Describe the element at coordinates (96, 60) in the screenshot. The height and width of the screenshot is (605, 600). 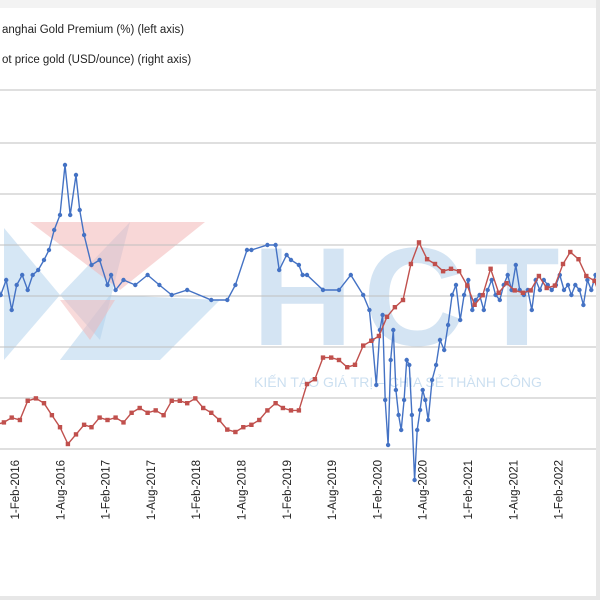
I see `legend-label: ot price gold (USD/ounce) (right axis)` at that location.